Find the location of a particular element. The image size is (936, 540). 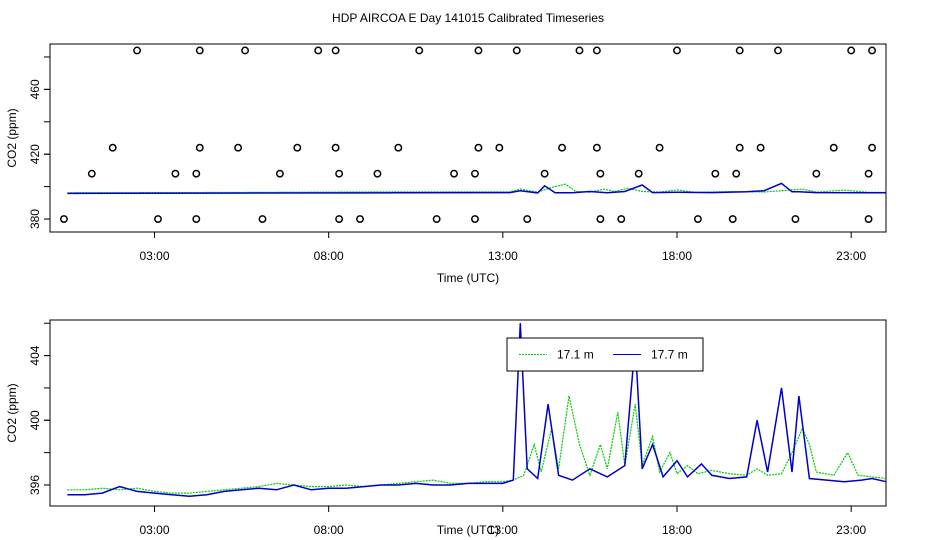

series-line-blue is located at coordinates (476, 188).